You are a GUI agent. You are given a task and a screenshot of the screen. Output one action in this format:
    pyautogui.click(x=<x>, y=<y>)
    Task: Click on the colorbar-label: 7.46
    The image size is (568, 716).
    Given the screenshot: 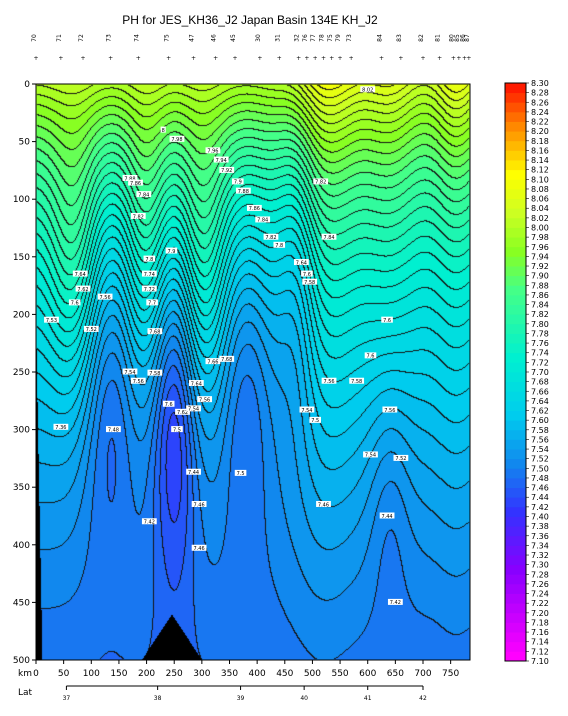 What is the action you would take?
    pyautogui.click(x=540, y=488)
    